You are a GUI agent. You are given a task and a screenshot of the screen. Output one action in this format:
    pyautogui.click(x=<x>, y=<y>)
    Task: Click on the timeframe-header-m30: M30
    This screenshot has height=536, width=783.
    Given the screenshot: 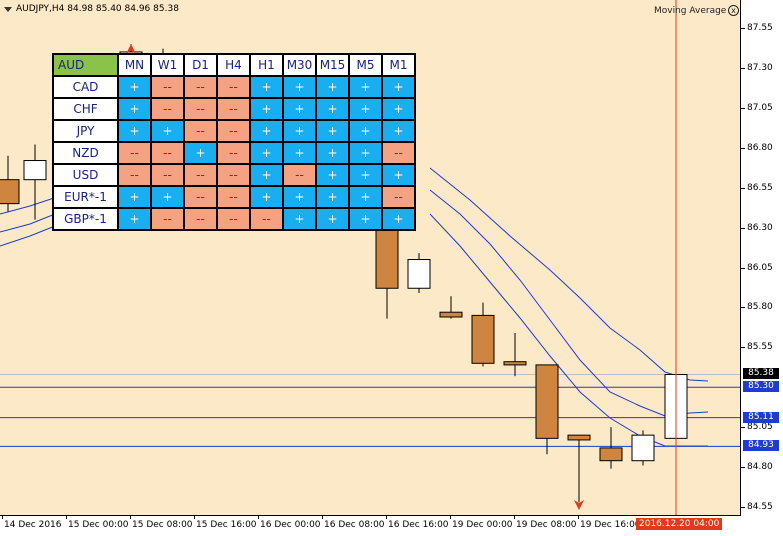 What is the action you would take?
    pyautogui.click(x=299, y=65)
    